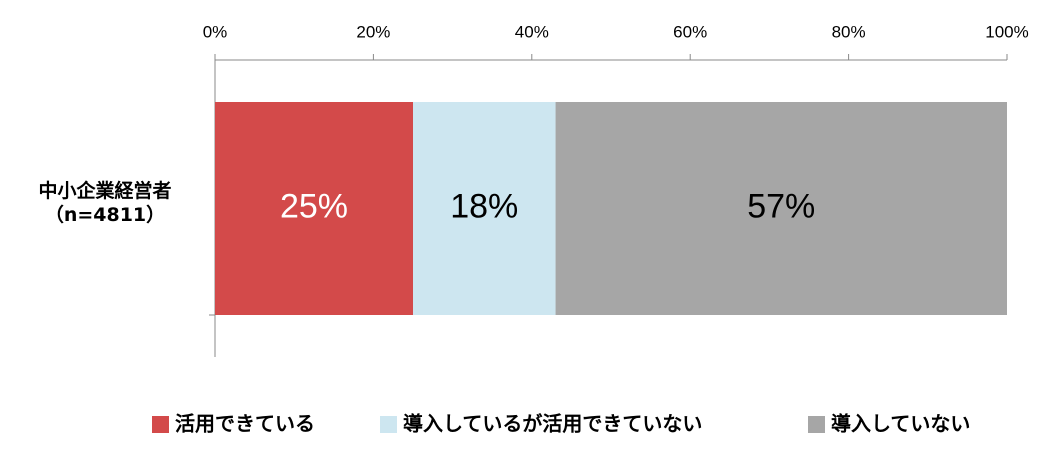  I want to click on legend-label: 導入しているが活用できていない, so click(552, 423).